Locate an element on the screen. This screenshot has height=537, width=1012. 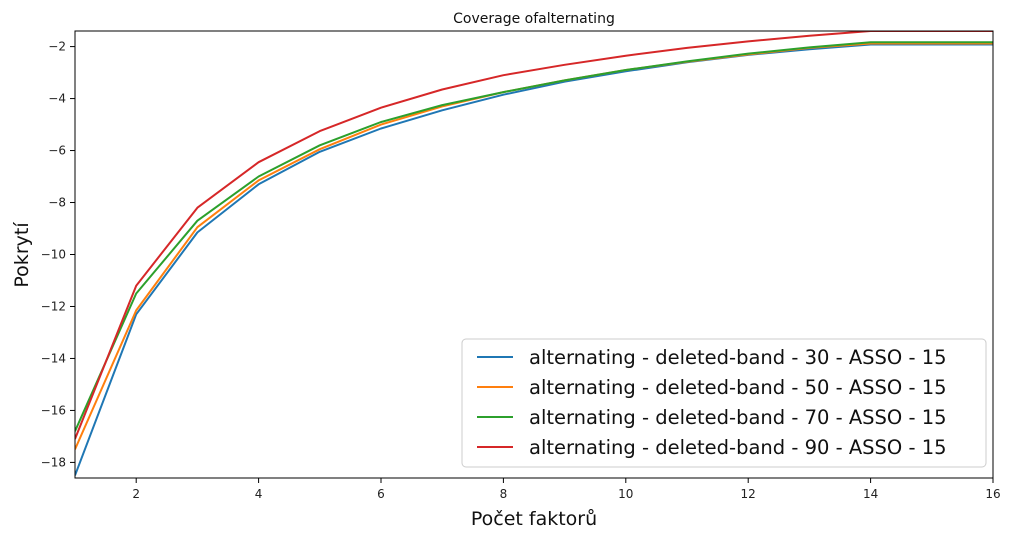
x-tick-label: 12 is located at coordinates (748, 494).